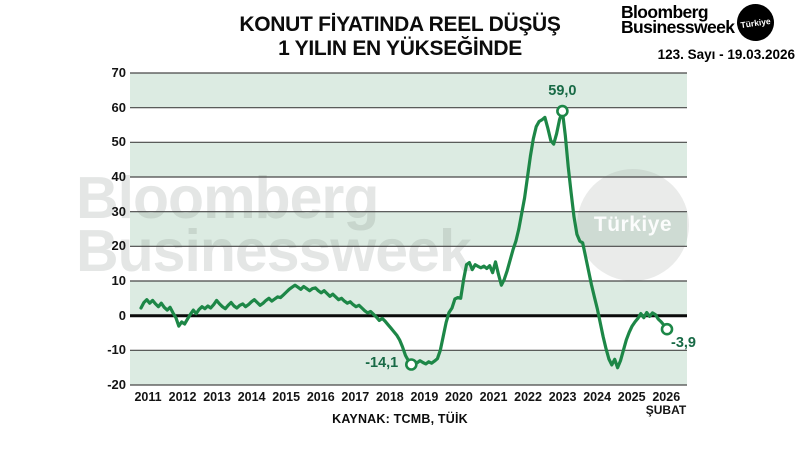  Describe the element at coordinates (148, 397) in the screenshot. I see `x-tick-label: 2011` at that location.